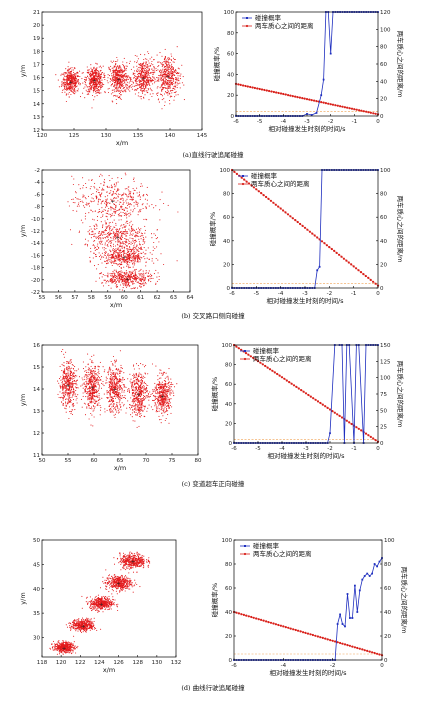 This screenshot has height=726, width=442. Describe the element at coordinates (70, 83) in the screenshot. I see `scatter-0-center-marker-0: +` at that location.